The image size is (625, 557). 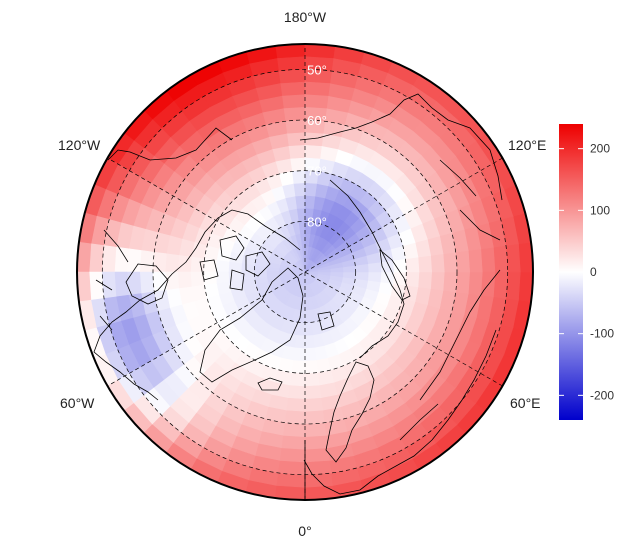 What do you see at coordinates (450, 300) in the screenshot?
I see `asia-borders` at bounding box center [450, 300].